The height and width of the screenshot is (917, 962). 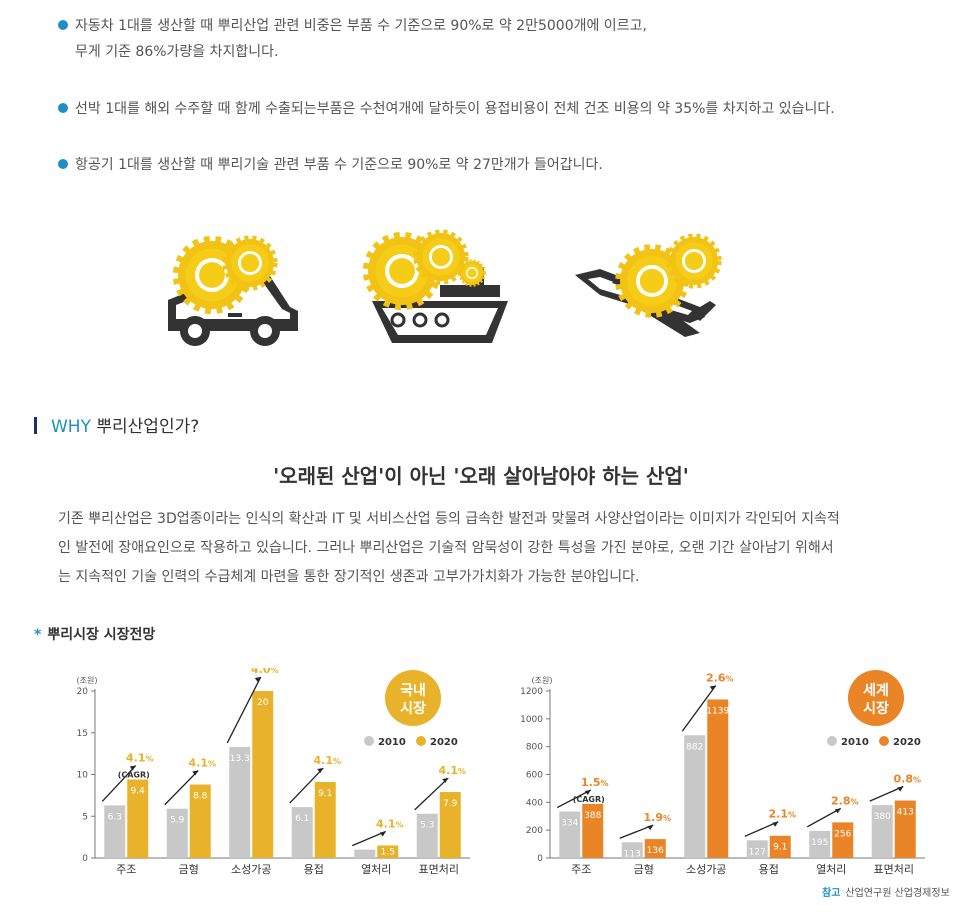 What do you see at coordinates (657, 817) in the screenshot?
I see `growth-label: 1.9%` at bounding box center [657, 817].